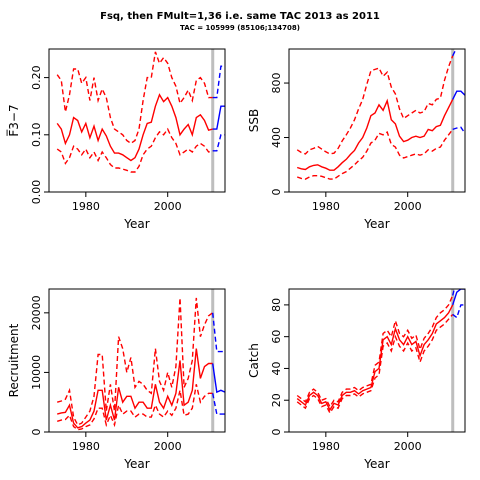 The image size is (480, 480). What do you see at coordinates (36, 372) in the screenshot?
I see `y-tick-label: 10000` at bounding box center [36, 372].